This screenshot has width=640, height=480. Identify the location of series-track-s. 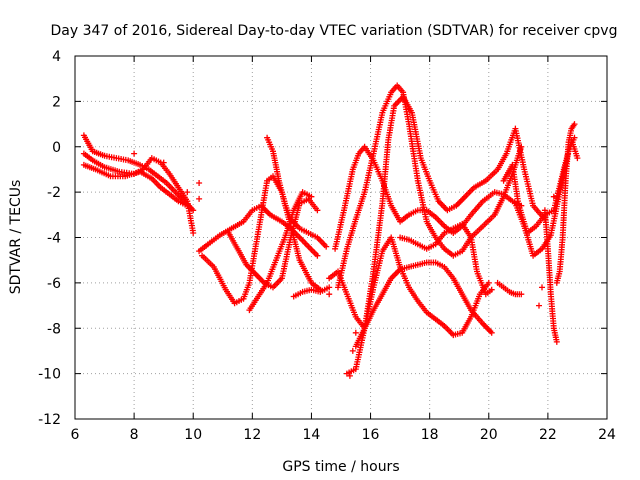
(550, 276).